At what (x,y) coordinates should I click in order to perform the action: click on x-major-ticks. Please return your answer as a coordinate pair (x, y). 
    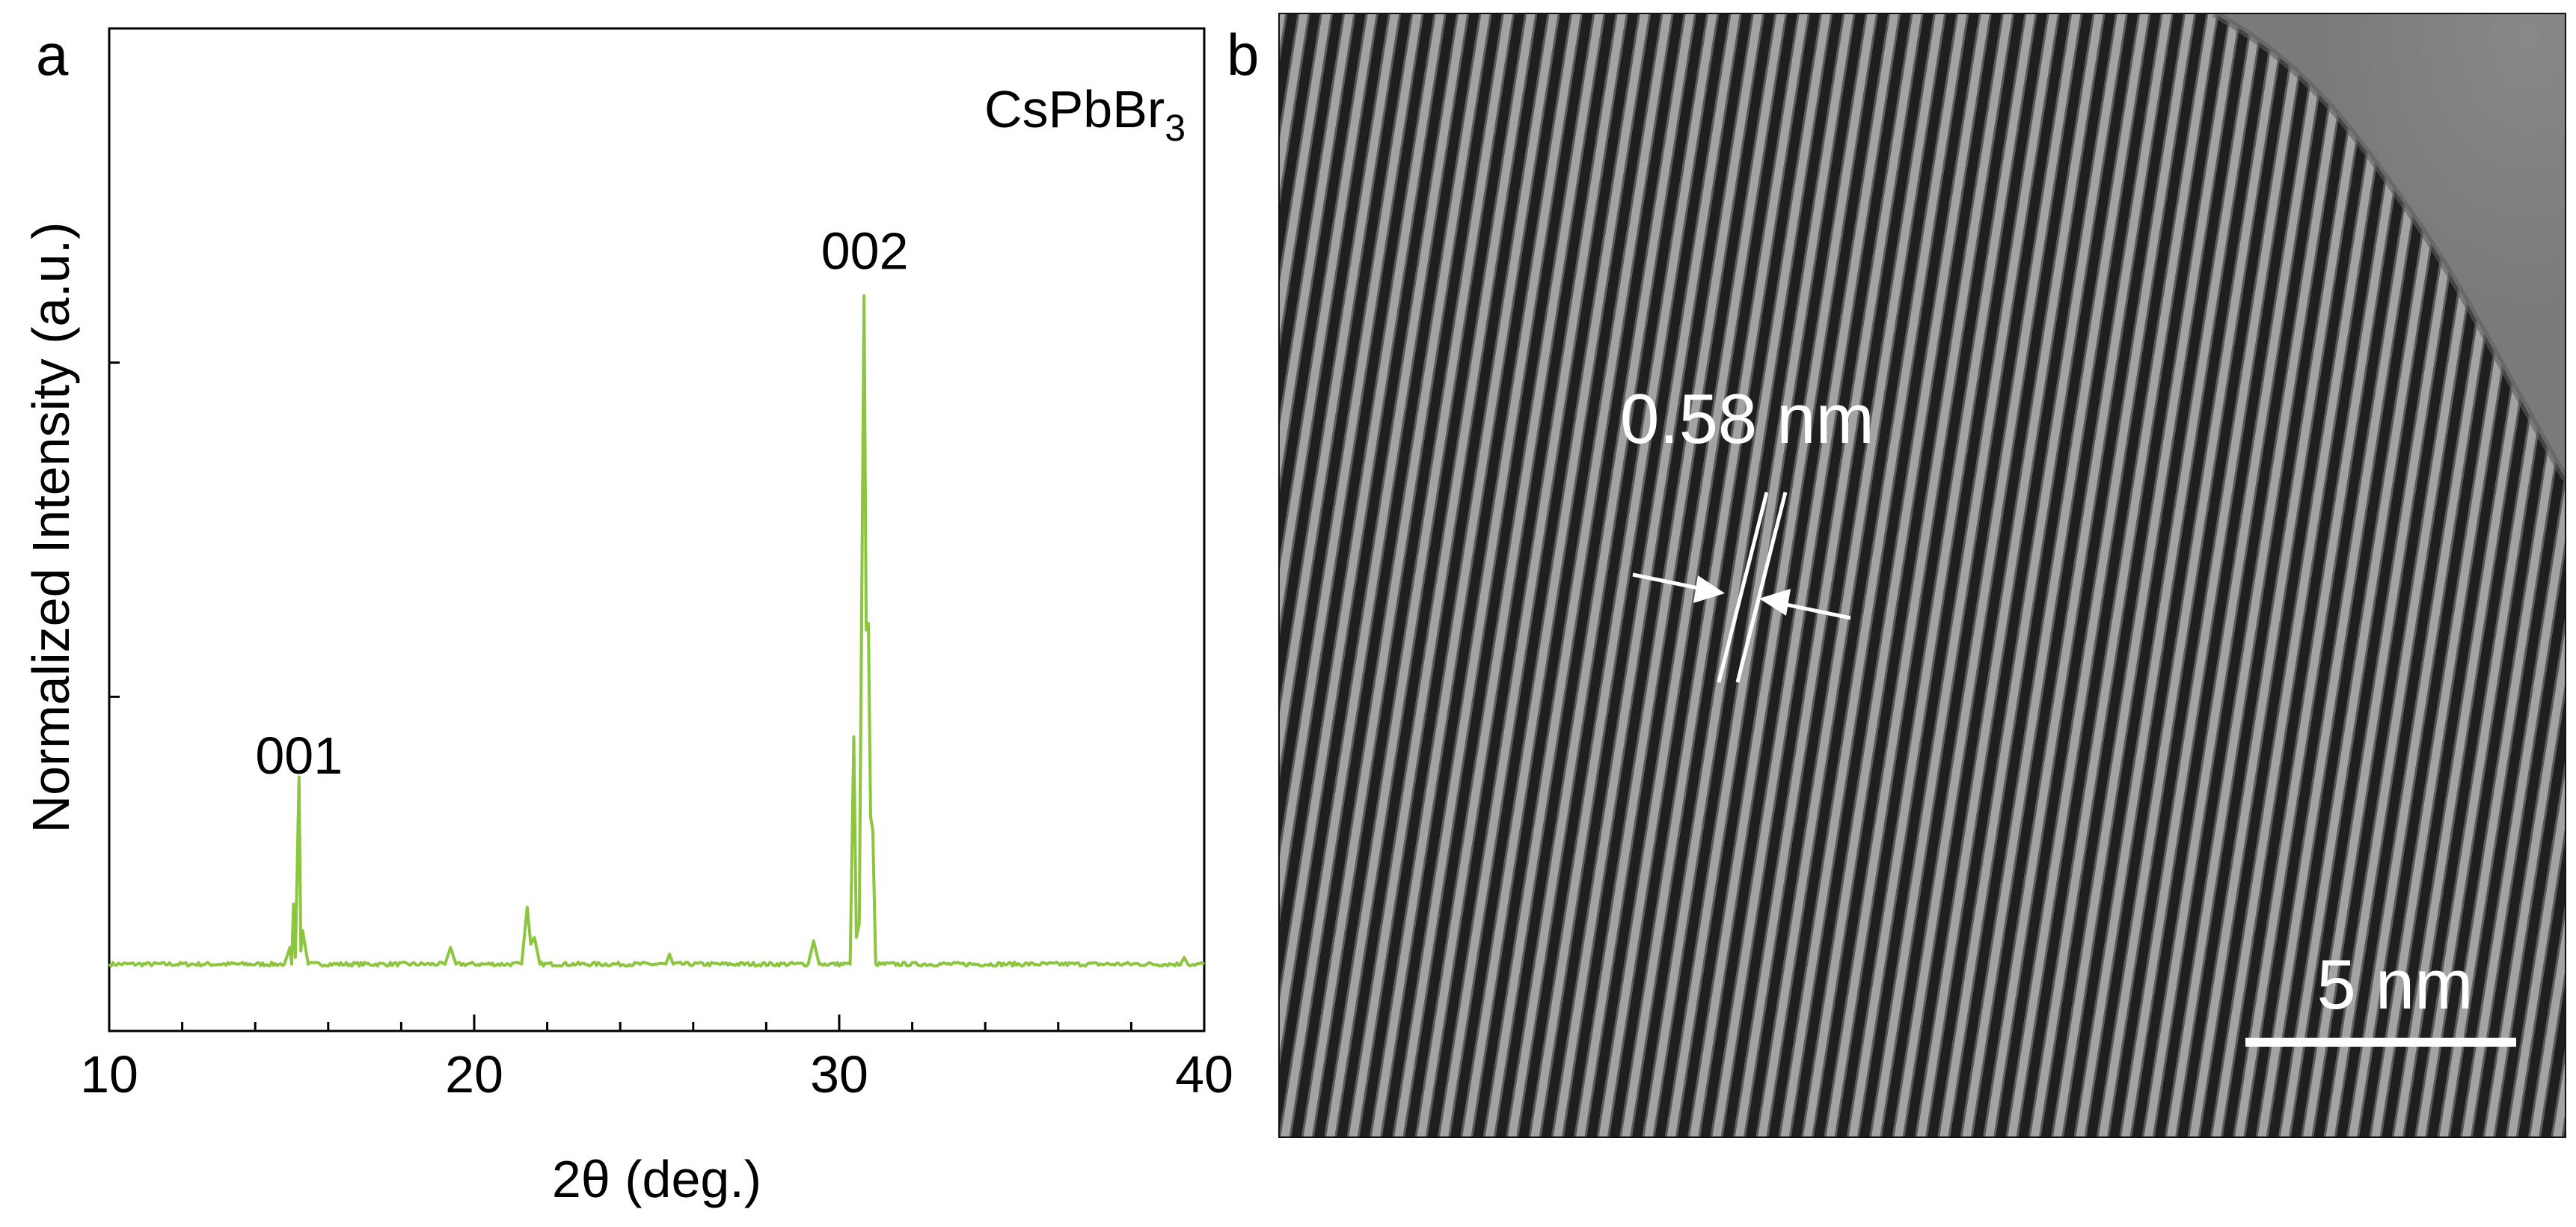
    Looking at the image, I should click on (657, 1023).